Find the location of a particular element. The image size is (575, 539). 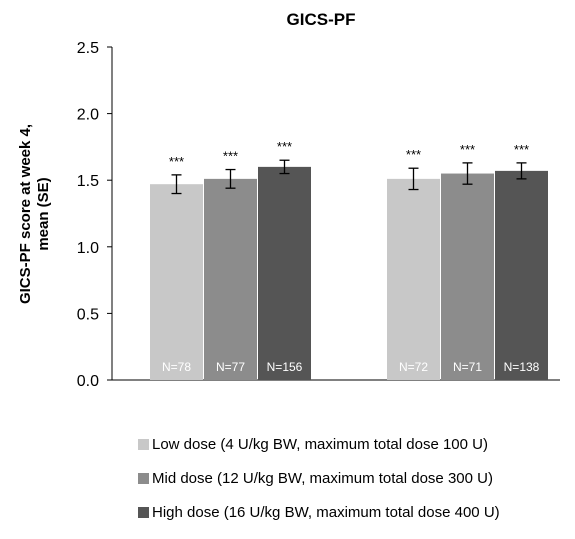

n-label: N=78 is located at coordinates (176, 367).